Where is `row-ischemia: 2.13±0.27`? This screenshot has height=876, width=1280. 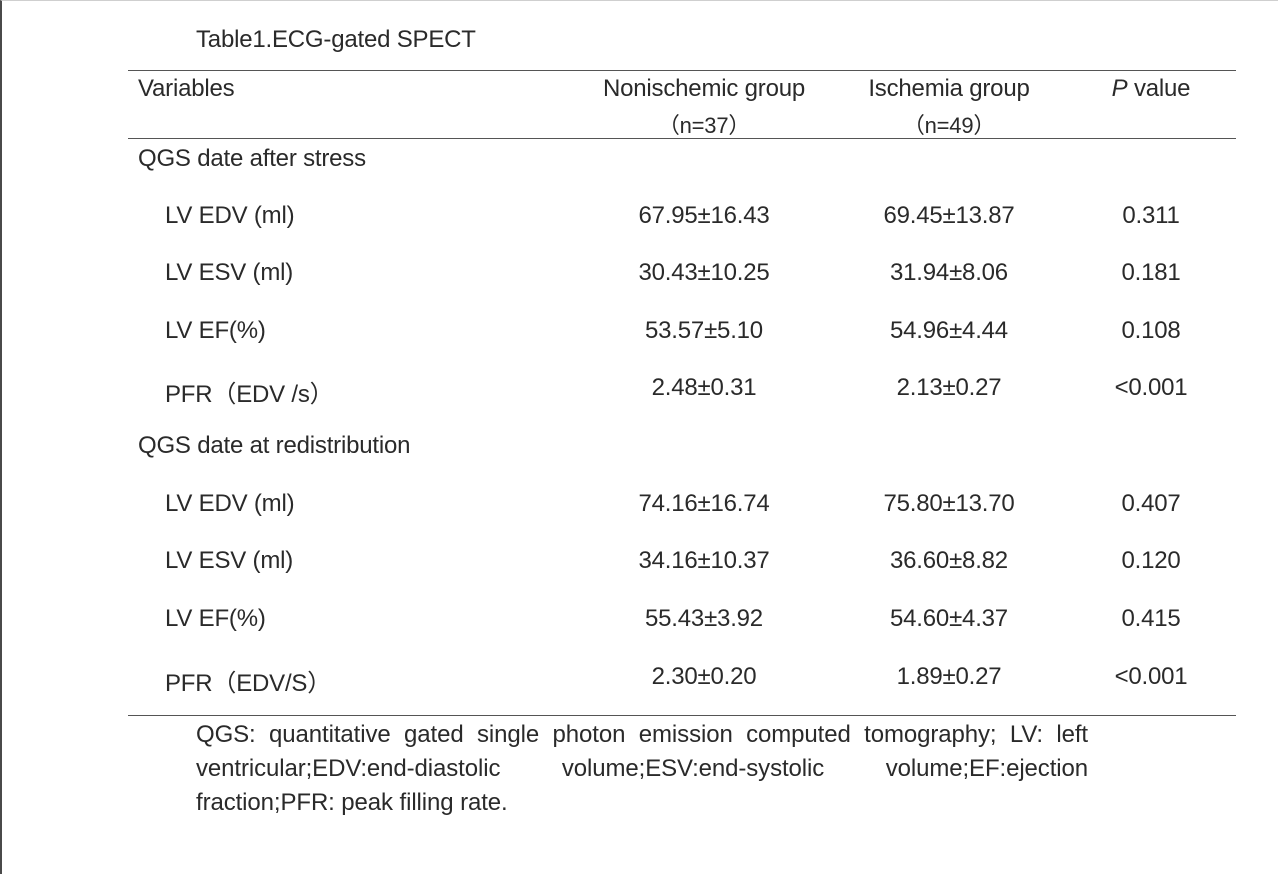
row-ischemia: 2.13±0.27 is located at coordinates (949, 387).